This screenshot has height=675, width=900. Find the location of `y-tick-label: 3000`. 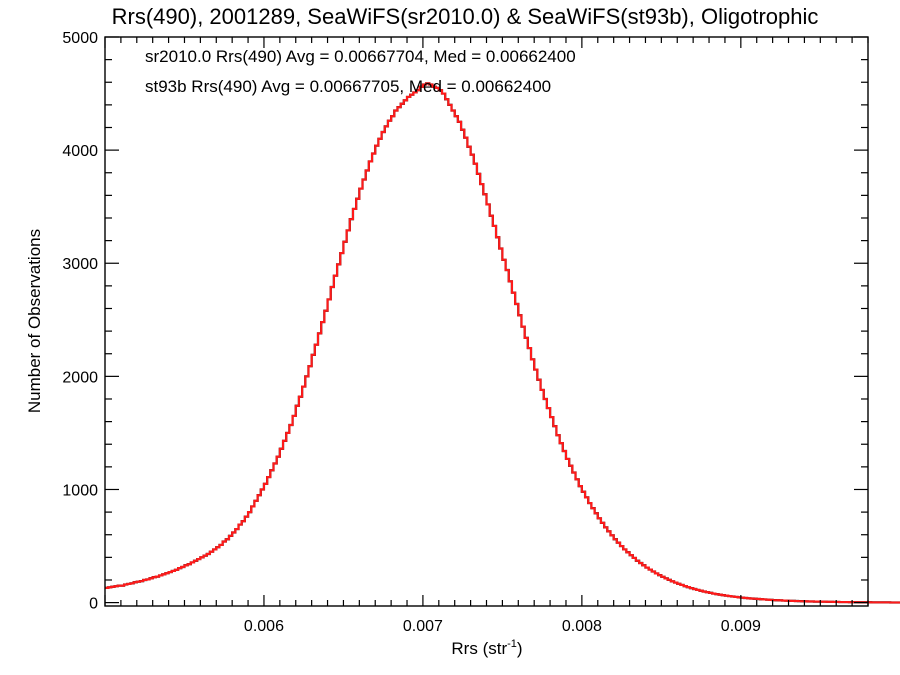

y-tick-label: 3000 is located at coordinates (80, 264).